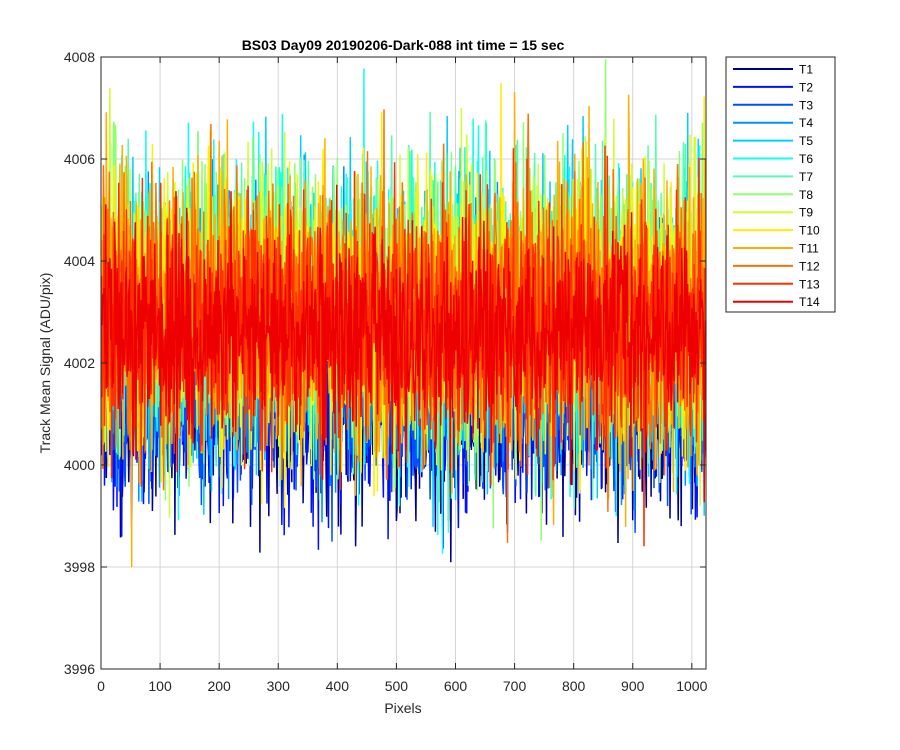 Image resolution: width=900 pixels, height=750 pixels. I want to click on x-tick-label: 500, so click(397, 686).